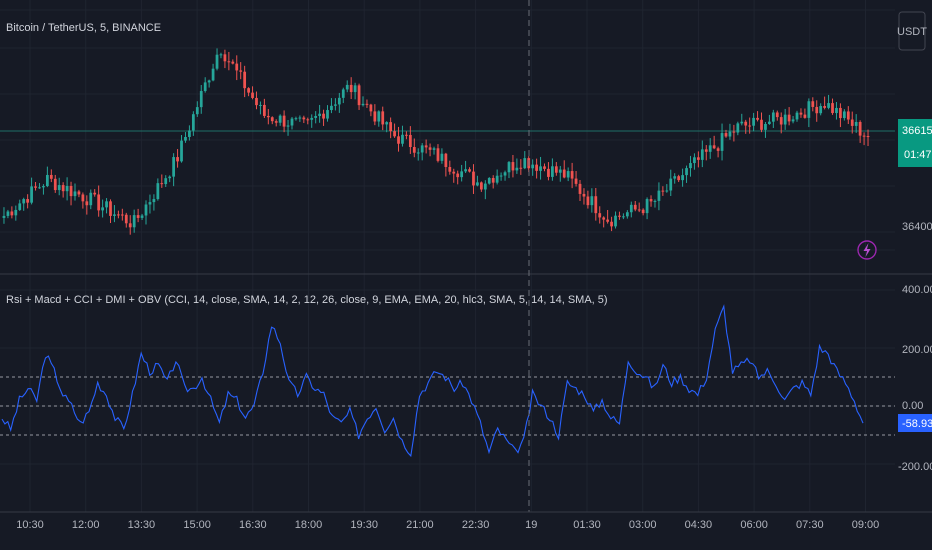  What do you see at coordinates (476, 525) in the screenshot?
I see `time-axis-label: 22:30` at bounding box center [476, 525].